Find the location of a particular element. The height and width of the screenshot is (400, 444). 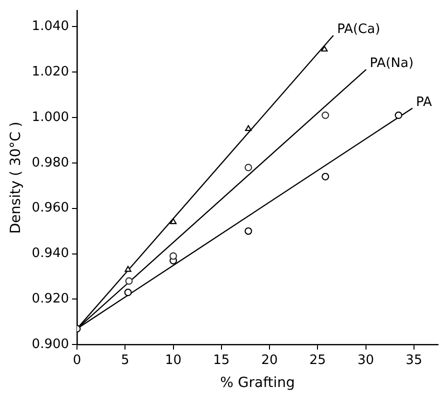

y-tick-label: 0.960 is located at coordinates (51, 208).